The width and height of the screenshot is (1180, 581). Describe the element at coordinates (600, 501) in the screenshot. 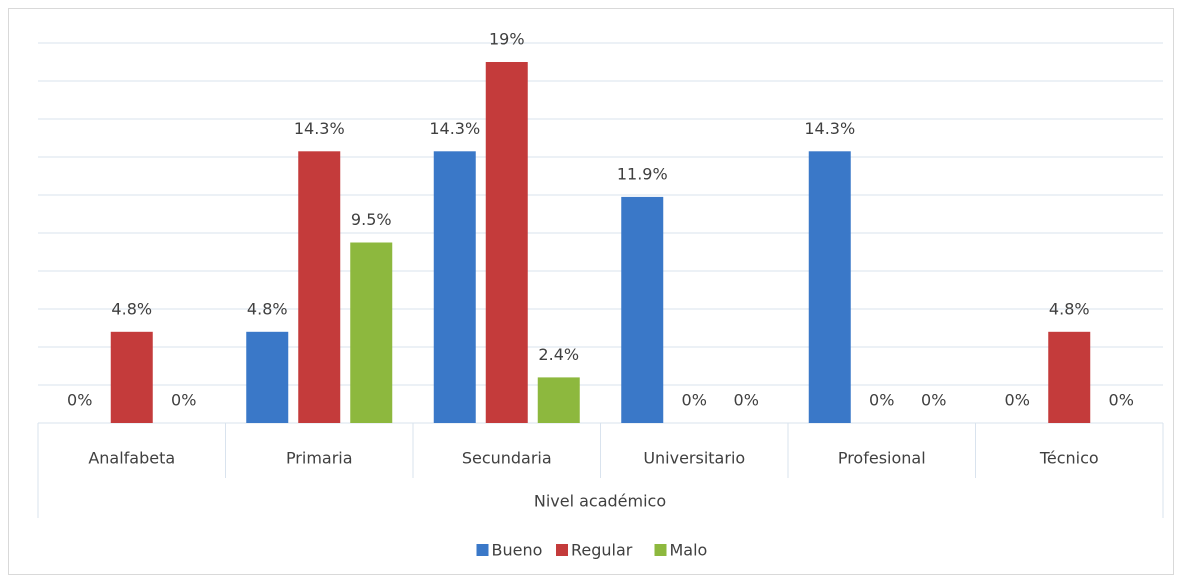

I see `x-axis-title: Nivel académico` at that location.